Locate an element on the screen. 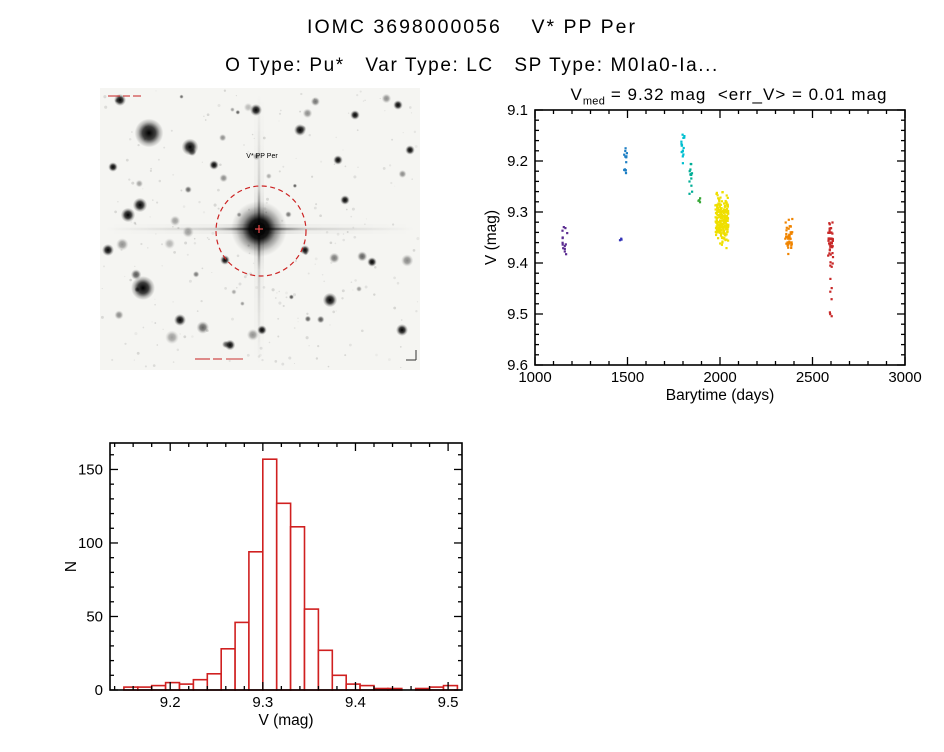  svg-text: 1500 is located at coordinates (627, 377).